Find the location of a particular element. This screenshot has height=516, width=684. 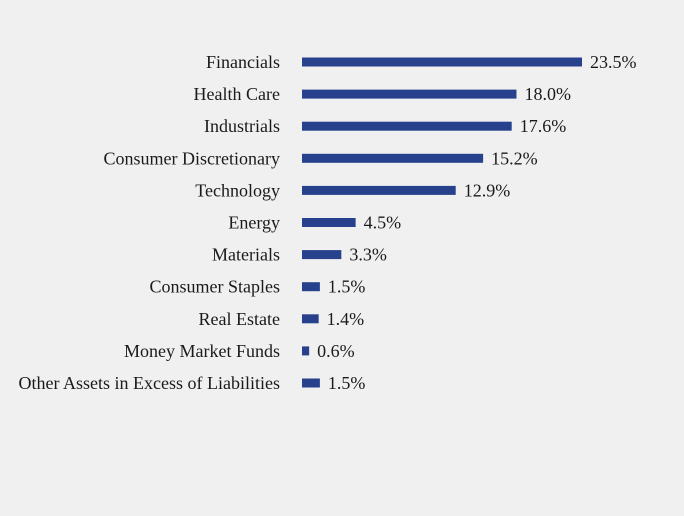

bar-row: Financials 23.5% is located at coordinates (421, 62).